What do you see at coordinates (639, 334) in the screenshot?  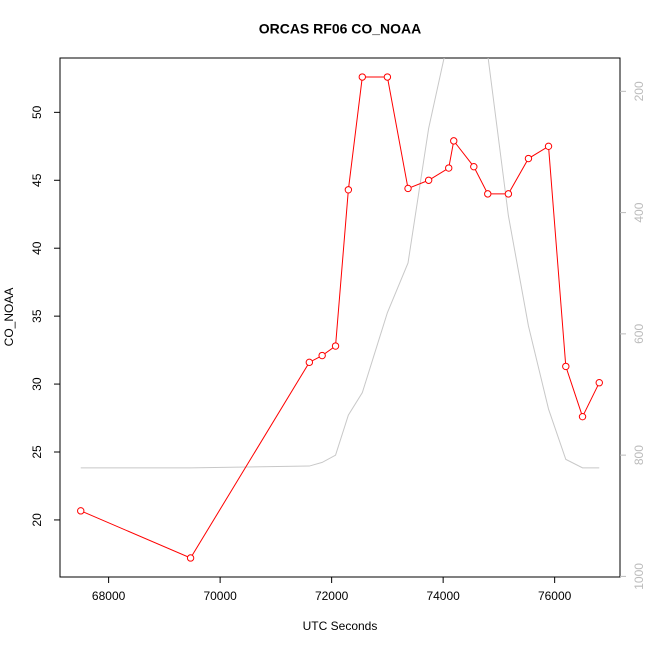 I see `y2-tick-label: 600` at bounding box center [639, 334].